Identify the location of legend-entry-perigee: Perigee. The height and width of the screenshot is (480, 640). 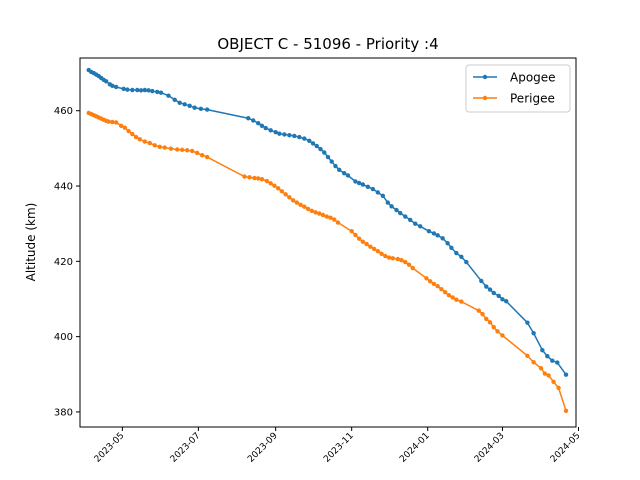
(532, 99).